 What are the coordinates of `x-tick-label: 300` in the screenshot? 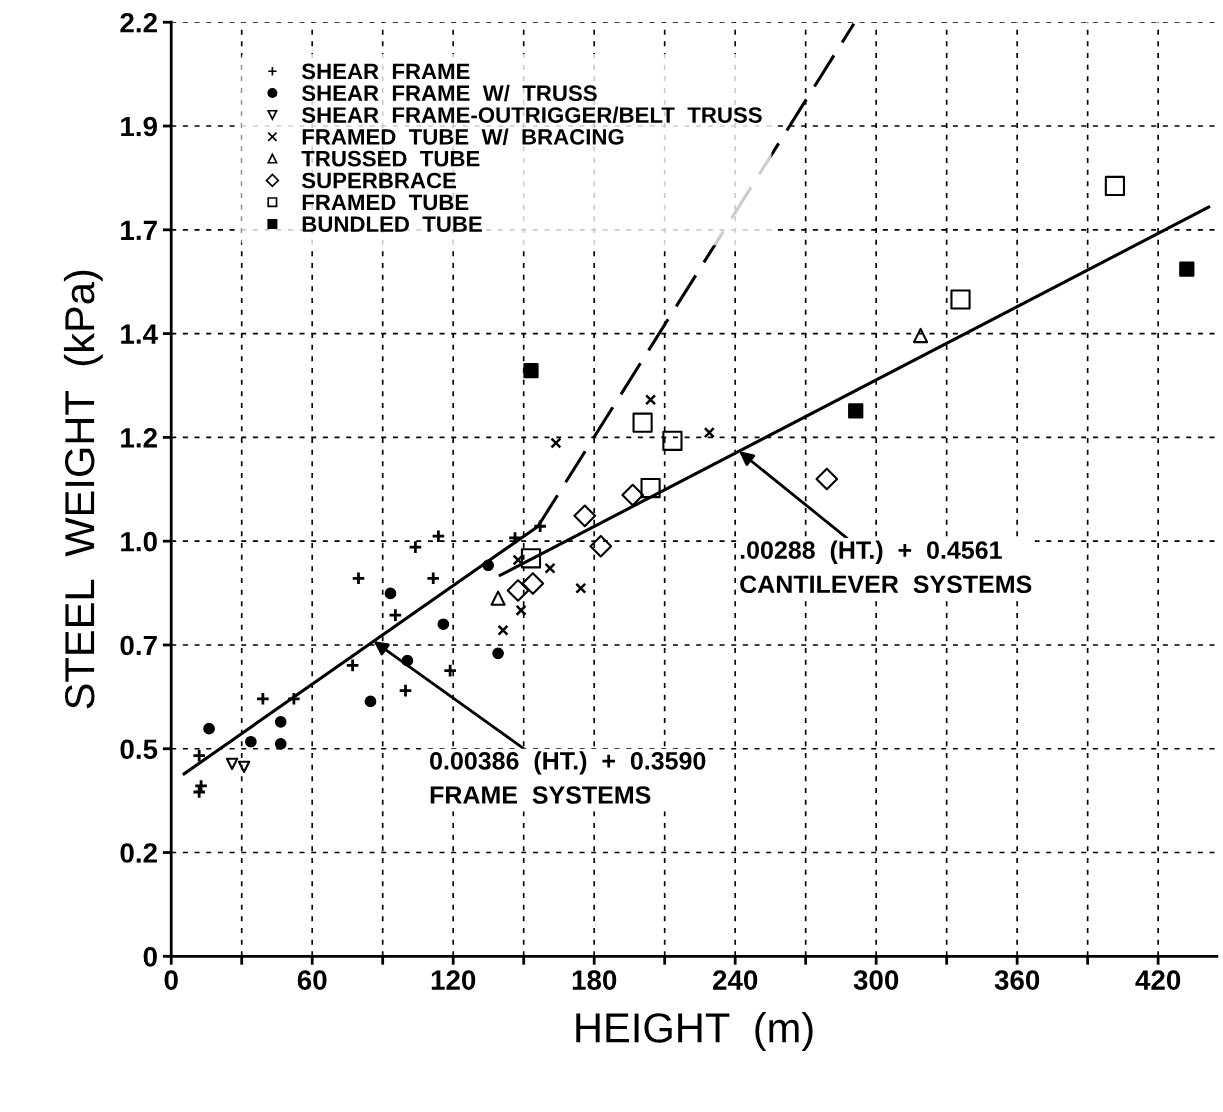 It's located at (876, 980).